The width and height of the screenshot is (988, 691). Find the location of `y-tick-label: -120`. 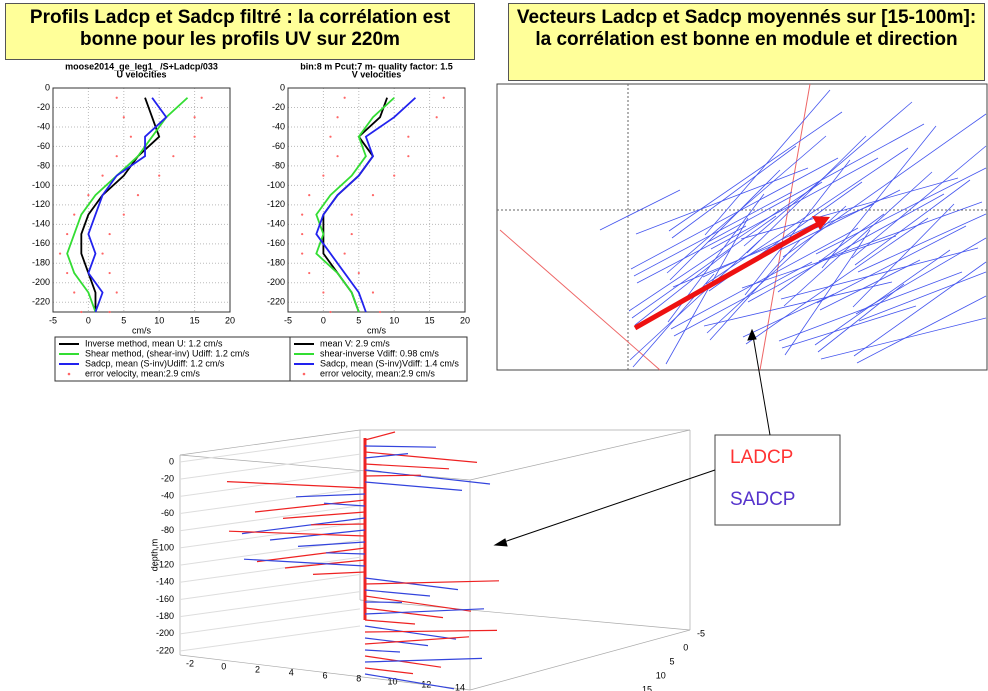

y-tick-label: -120 is located at coordinates (41, 204).